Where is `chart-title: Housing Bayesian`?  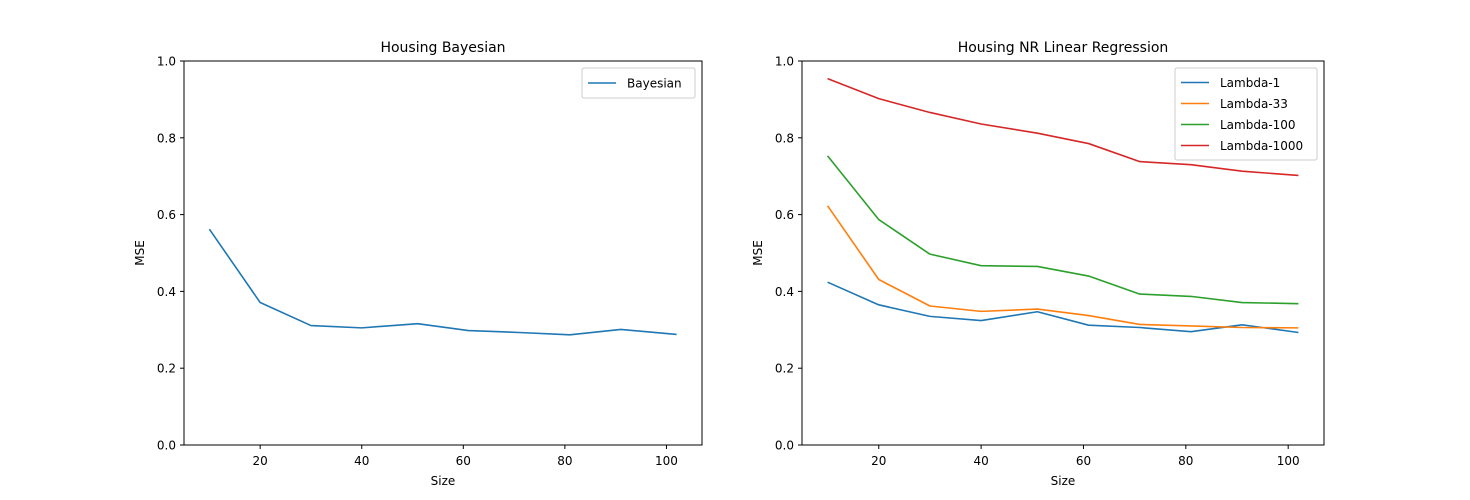 chart-title: Housing Bayesian is located at coordinates (442, 48).